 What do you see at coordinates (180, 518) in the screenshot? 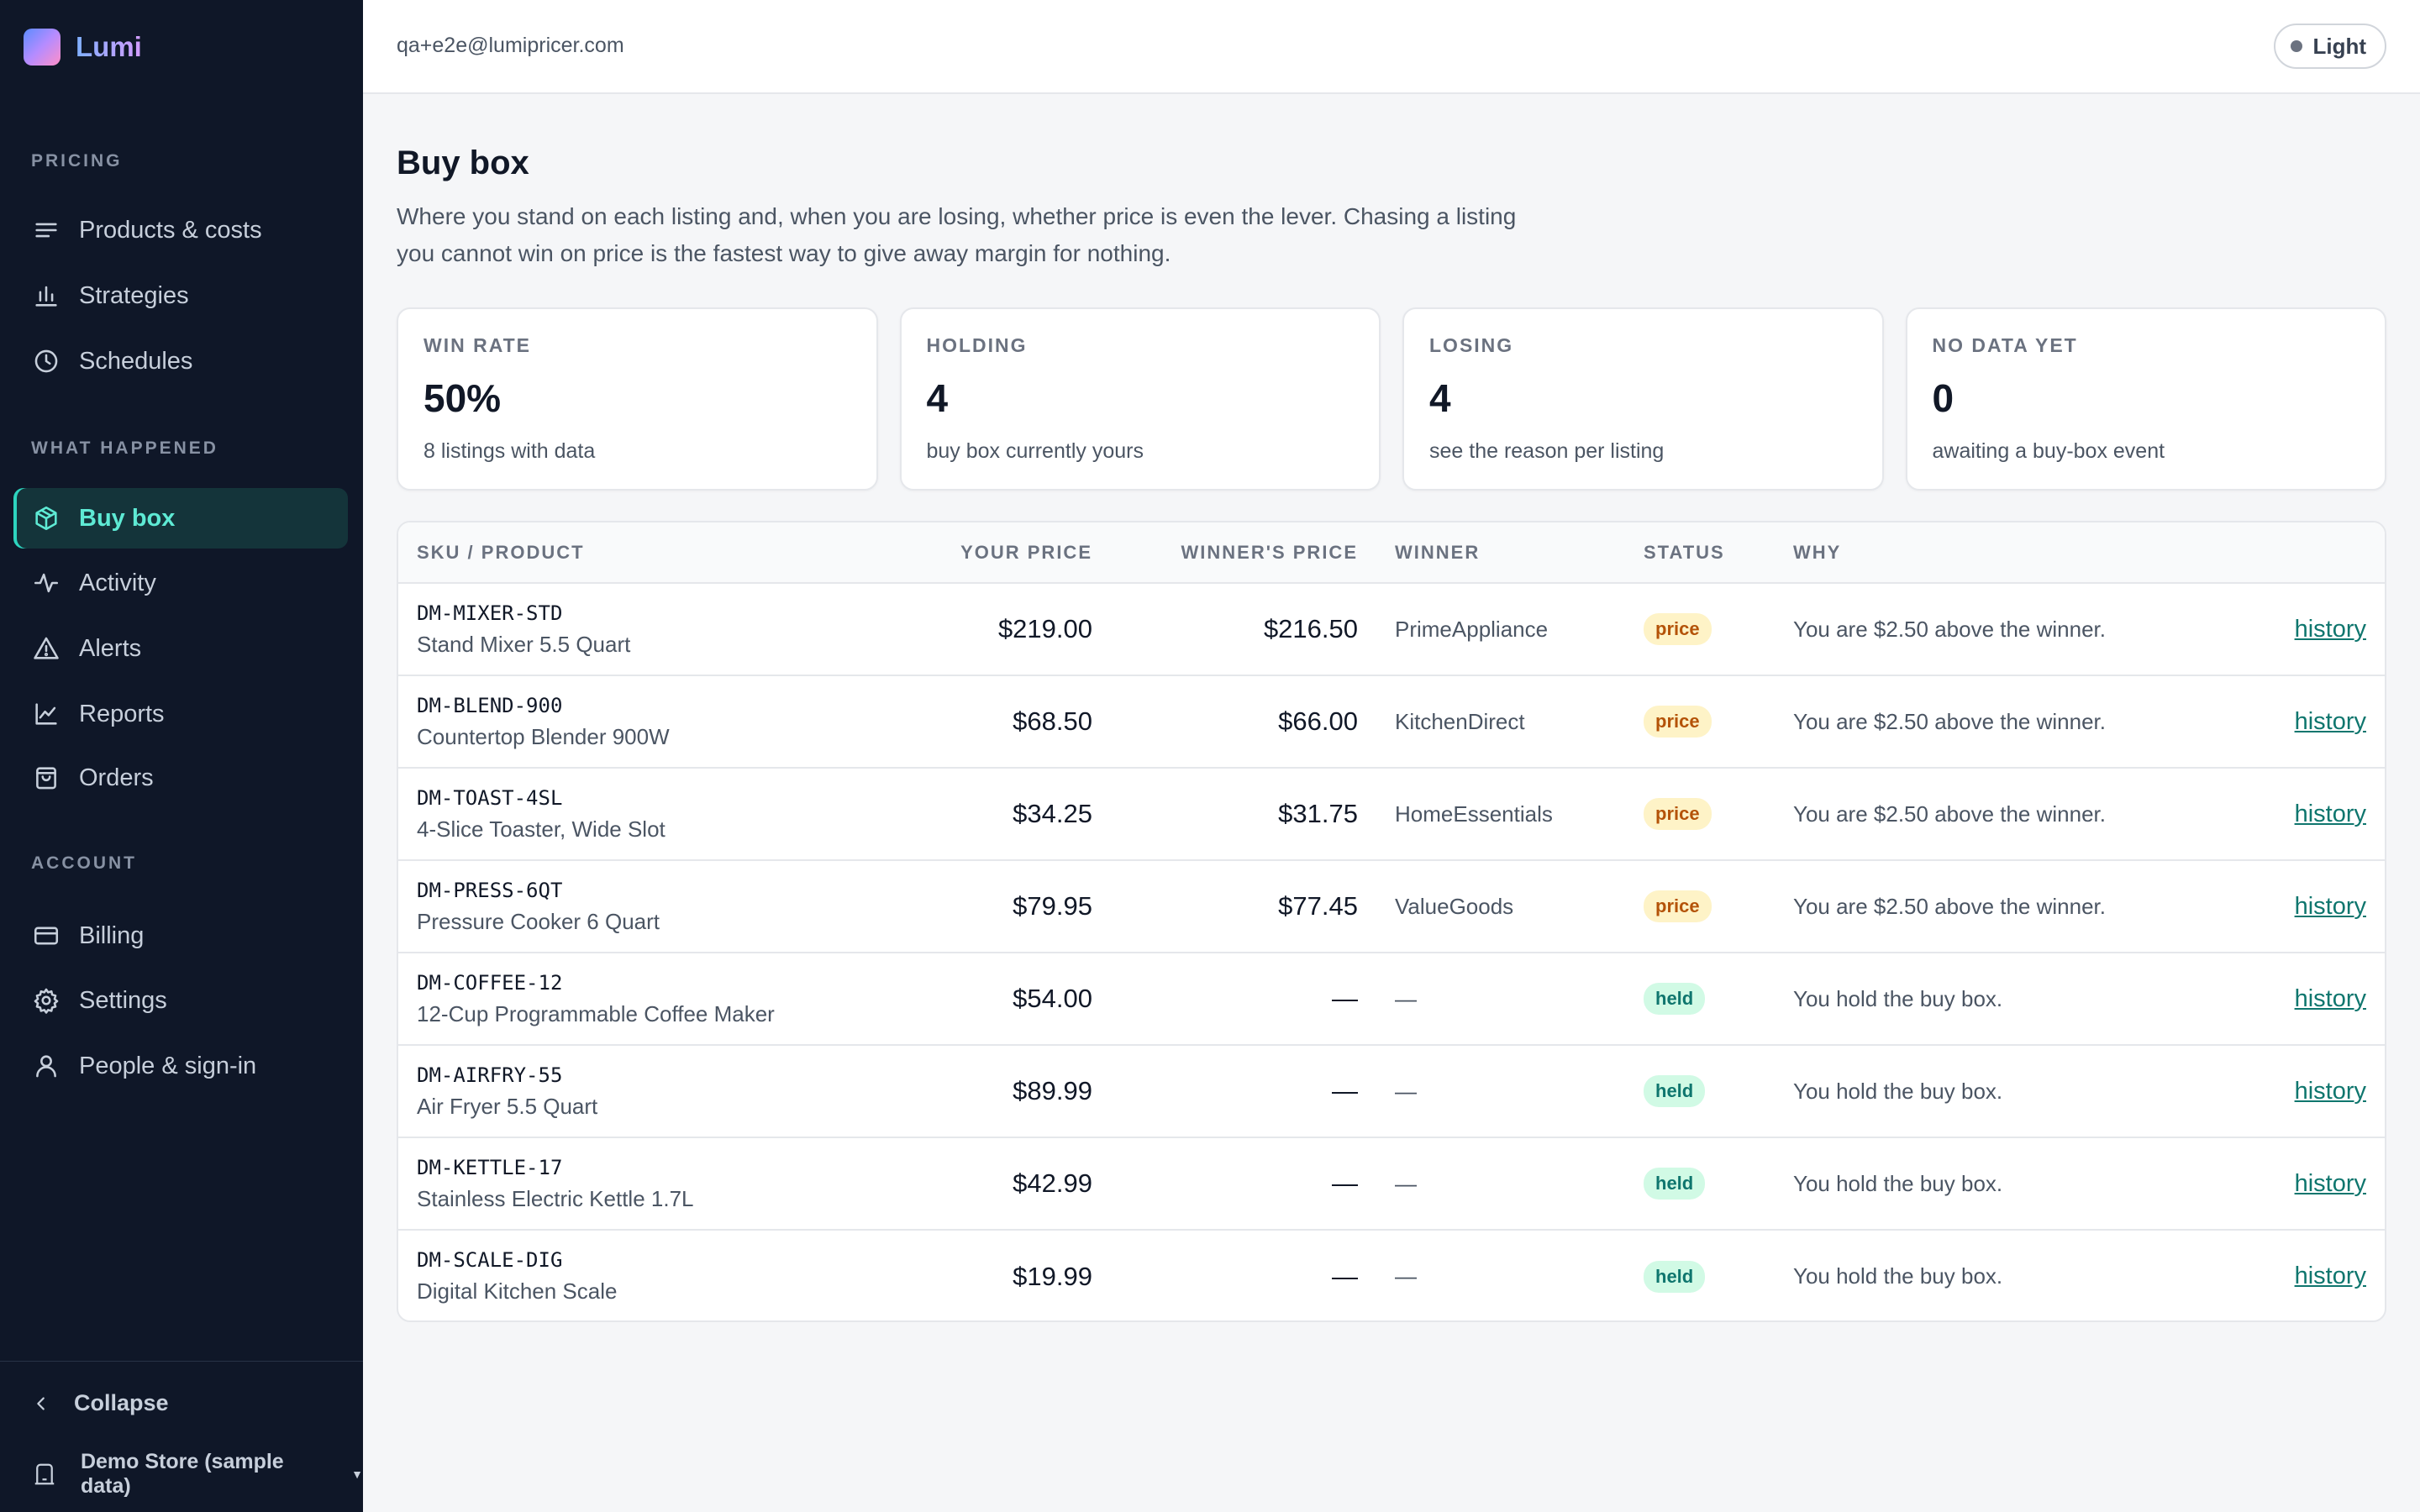
I see `sidebar-item-buy-box: Buy box` at bounding box center [180, 518].